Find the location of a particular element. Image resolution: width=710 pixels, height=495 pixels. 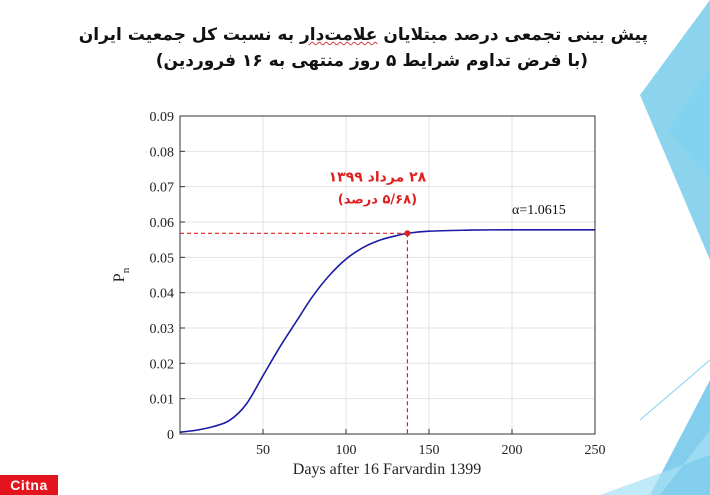

y-axis-label-main: P is located at coordinates (119, 277).